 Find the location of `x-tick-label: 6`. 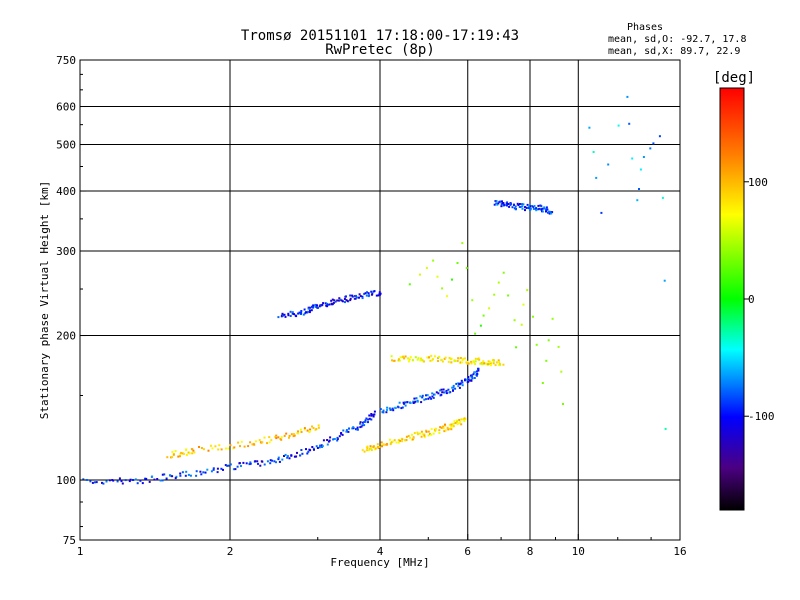

x-tick-label: 6 is located at coordinates (467, 551).